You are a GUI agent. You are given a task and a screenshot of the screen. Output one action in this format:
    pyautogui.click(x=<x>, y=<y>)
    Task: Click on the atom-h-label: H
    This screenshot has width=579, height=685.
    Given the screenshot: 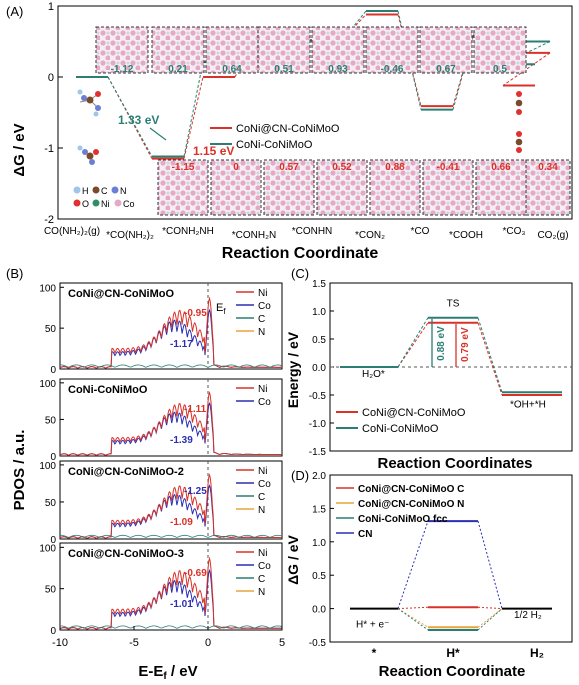 What is the action you would take?
    pyautogui.click(x=85, y=191)
    